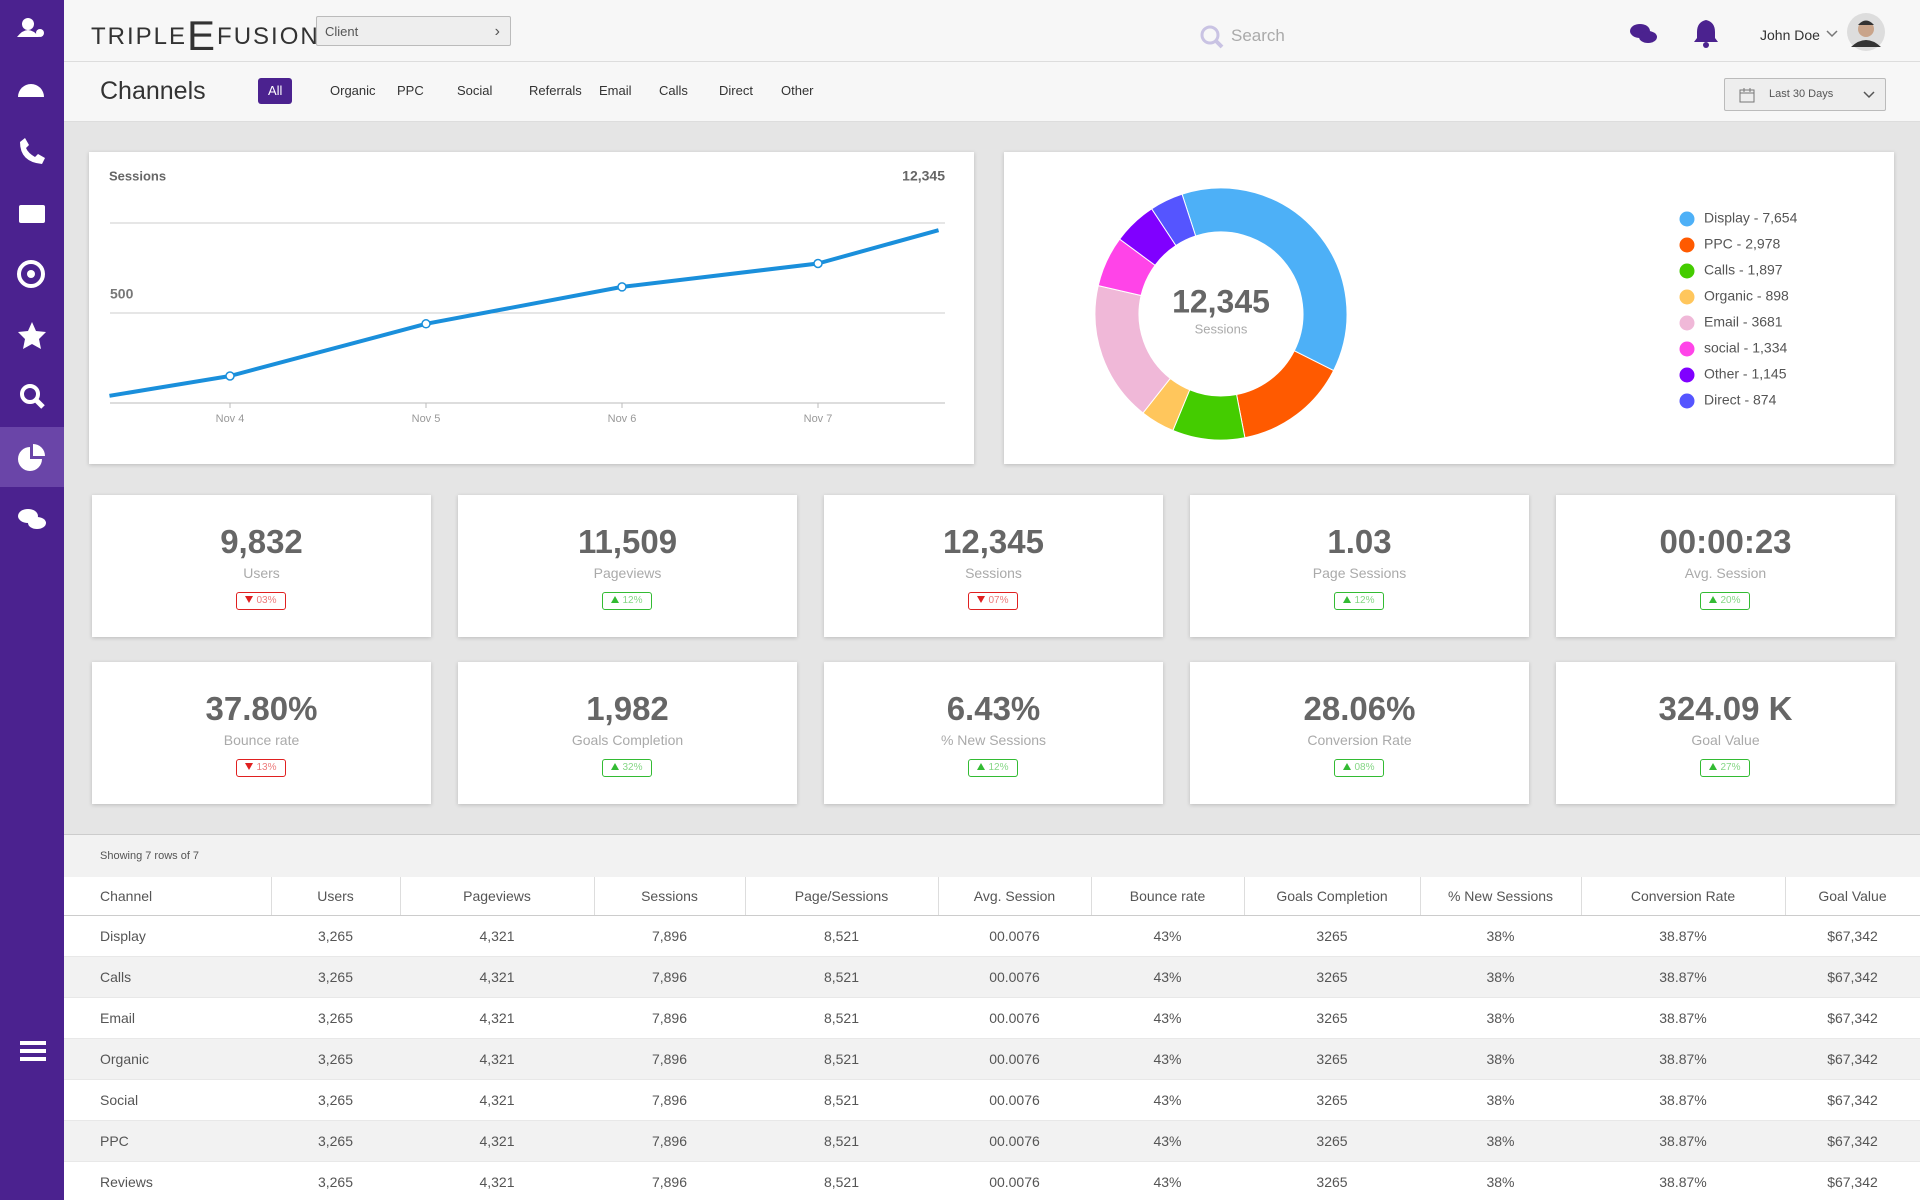  I want to click on kpi-card: 1,982 Goals Completion 32%, so click(627, 733).